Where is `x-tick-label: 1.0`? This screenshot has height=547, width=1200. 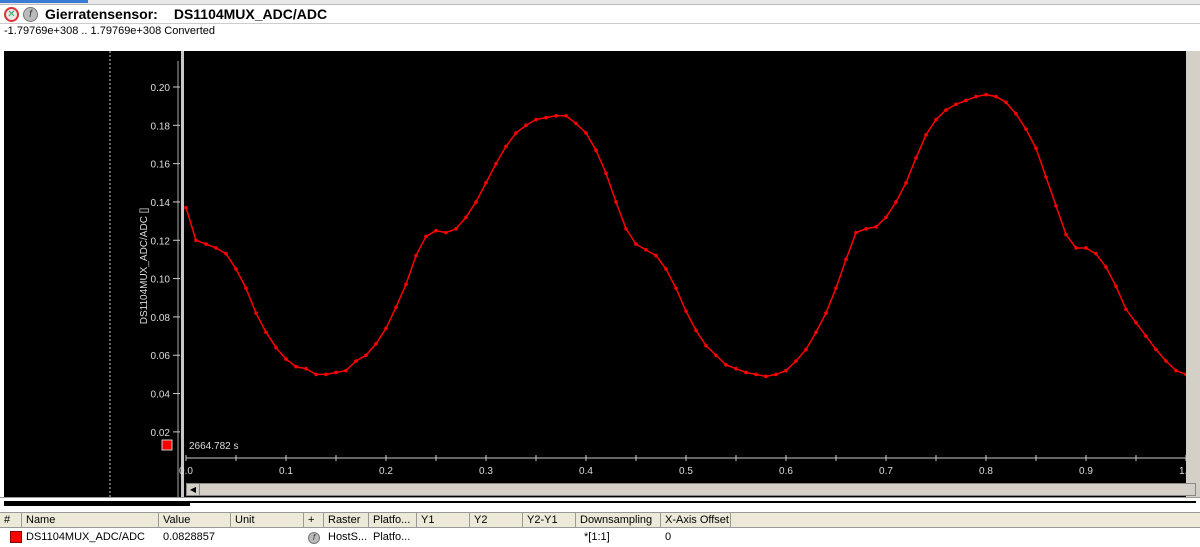
x-tick-label: 1.0 is located at coordinates (1182, 471).